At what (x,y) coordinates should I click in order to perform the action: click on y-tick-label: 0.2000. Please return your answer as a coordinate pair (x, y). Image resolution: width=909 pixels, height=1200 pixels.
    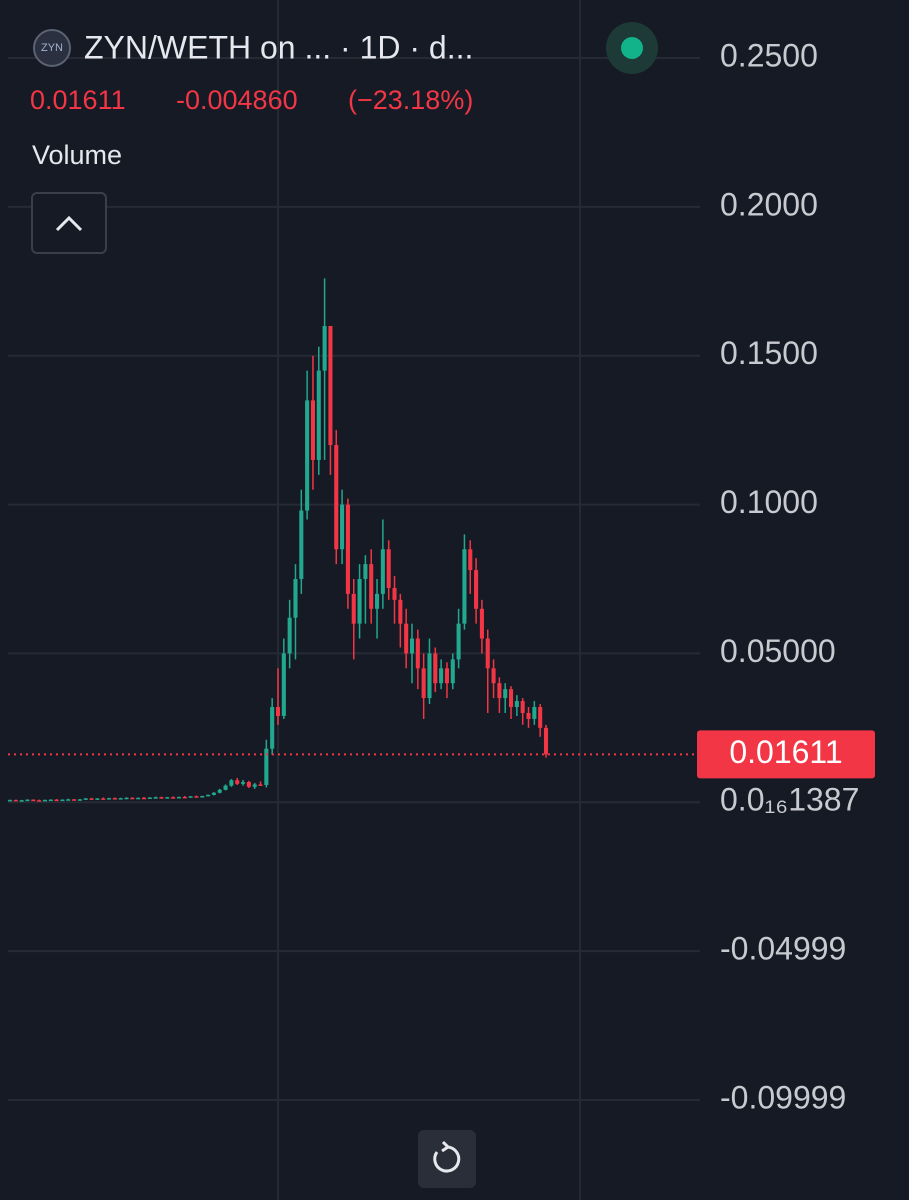
    Looking at the image, I should click on (769, 204).